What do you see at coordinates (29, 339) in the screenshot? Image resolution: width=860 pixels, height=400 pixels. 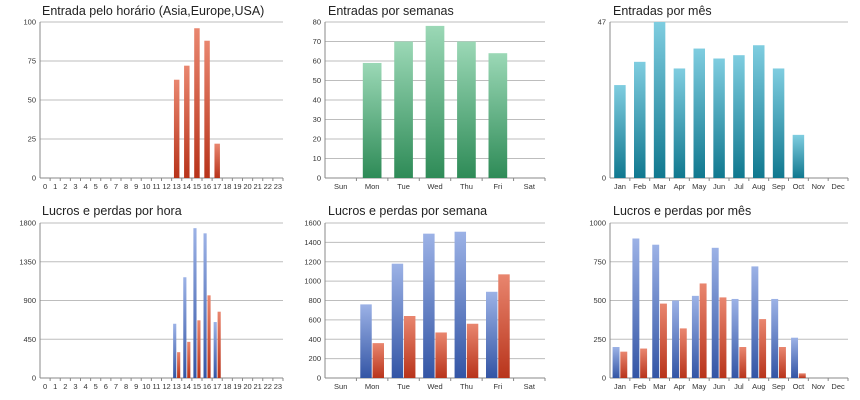 I see `y-tick-label: 450` at bounding box center [29, 339].